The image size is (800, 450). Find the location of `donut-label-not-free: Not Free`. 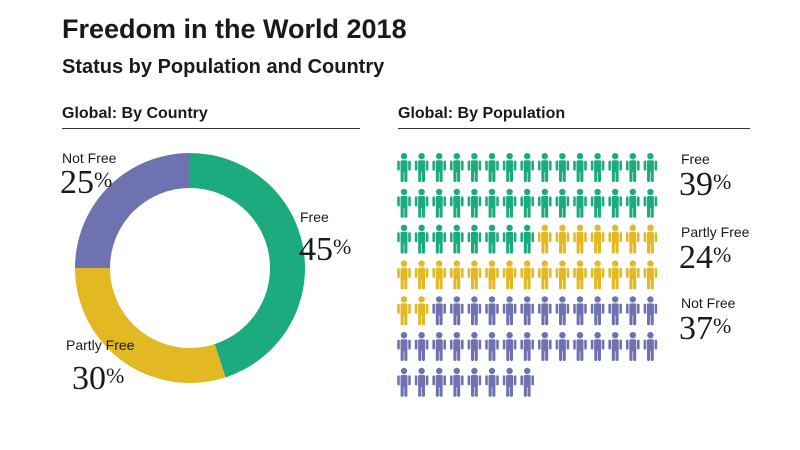

donut-label-not-free: Not Free is located at coordinates (89, 158).